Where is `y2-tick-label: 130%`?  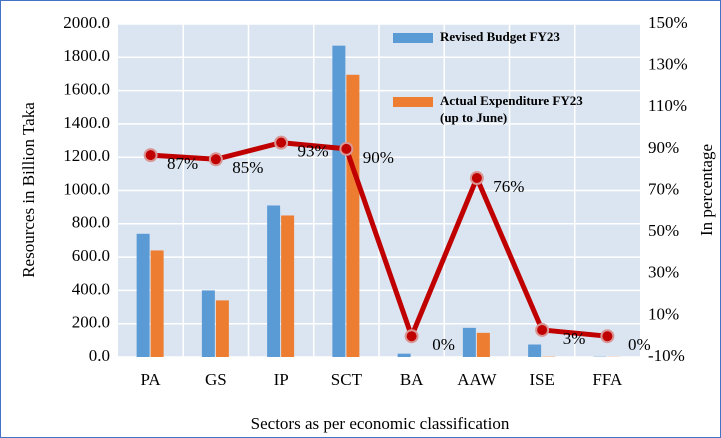
y2-tick-label: 130% is located at coordinates (668, 64).